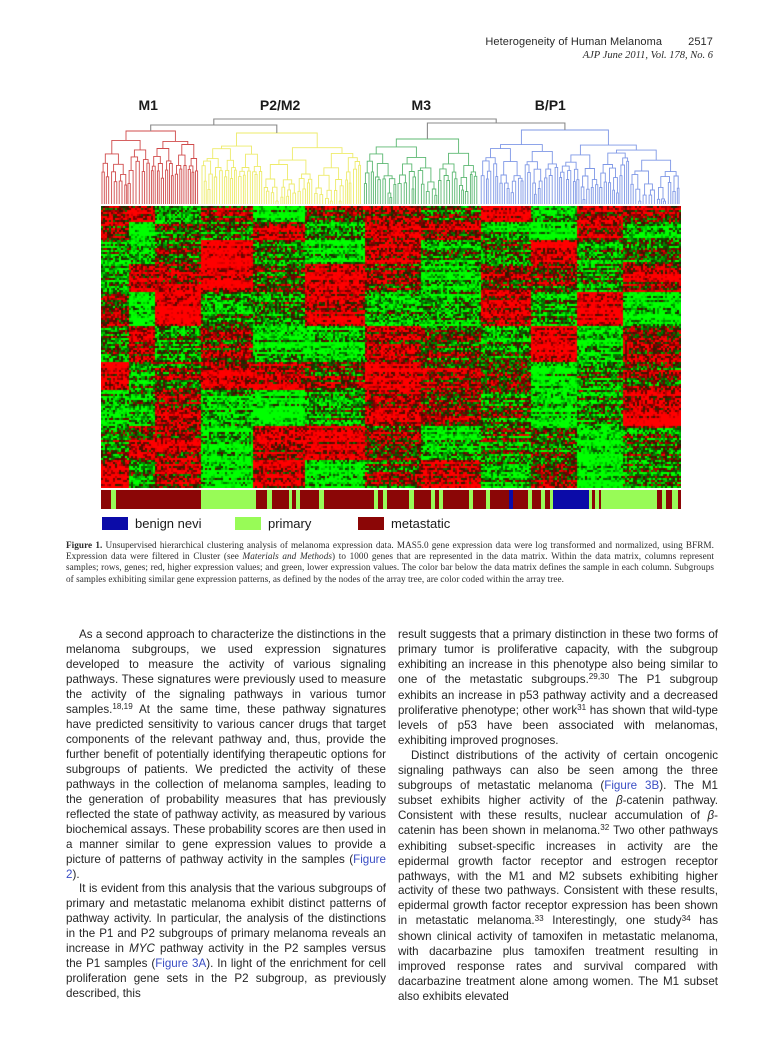 This screenshot has height=1044, width=780. Describe the element at coordinates (700, 42) in the screenshot. I see `page-number: 2517` at that location.